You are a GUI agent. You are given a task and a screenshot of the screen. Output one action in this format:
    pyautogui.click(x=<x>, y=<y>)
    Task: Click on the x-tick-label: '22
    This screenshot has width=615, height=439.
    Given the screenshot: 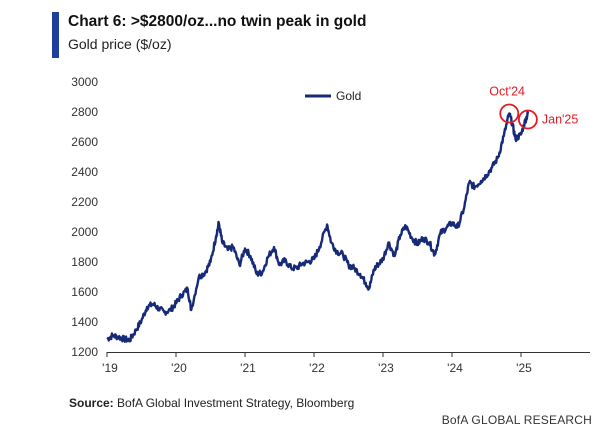 What is the action you would take?
    pyautogui.click(x=317, y=368)
    